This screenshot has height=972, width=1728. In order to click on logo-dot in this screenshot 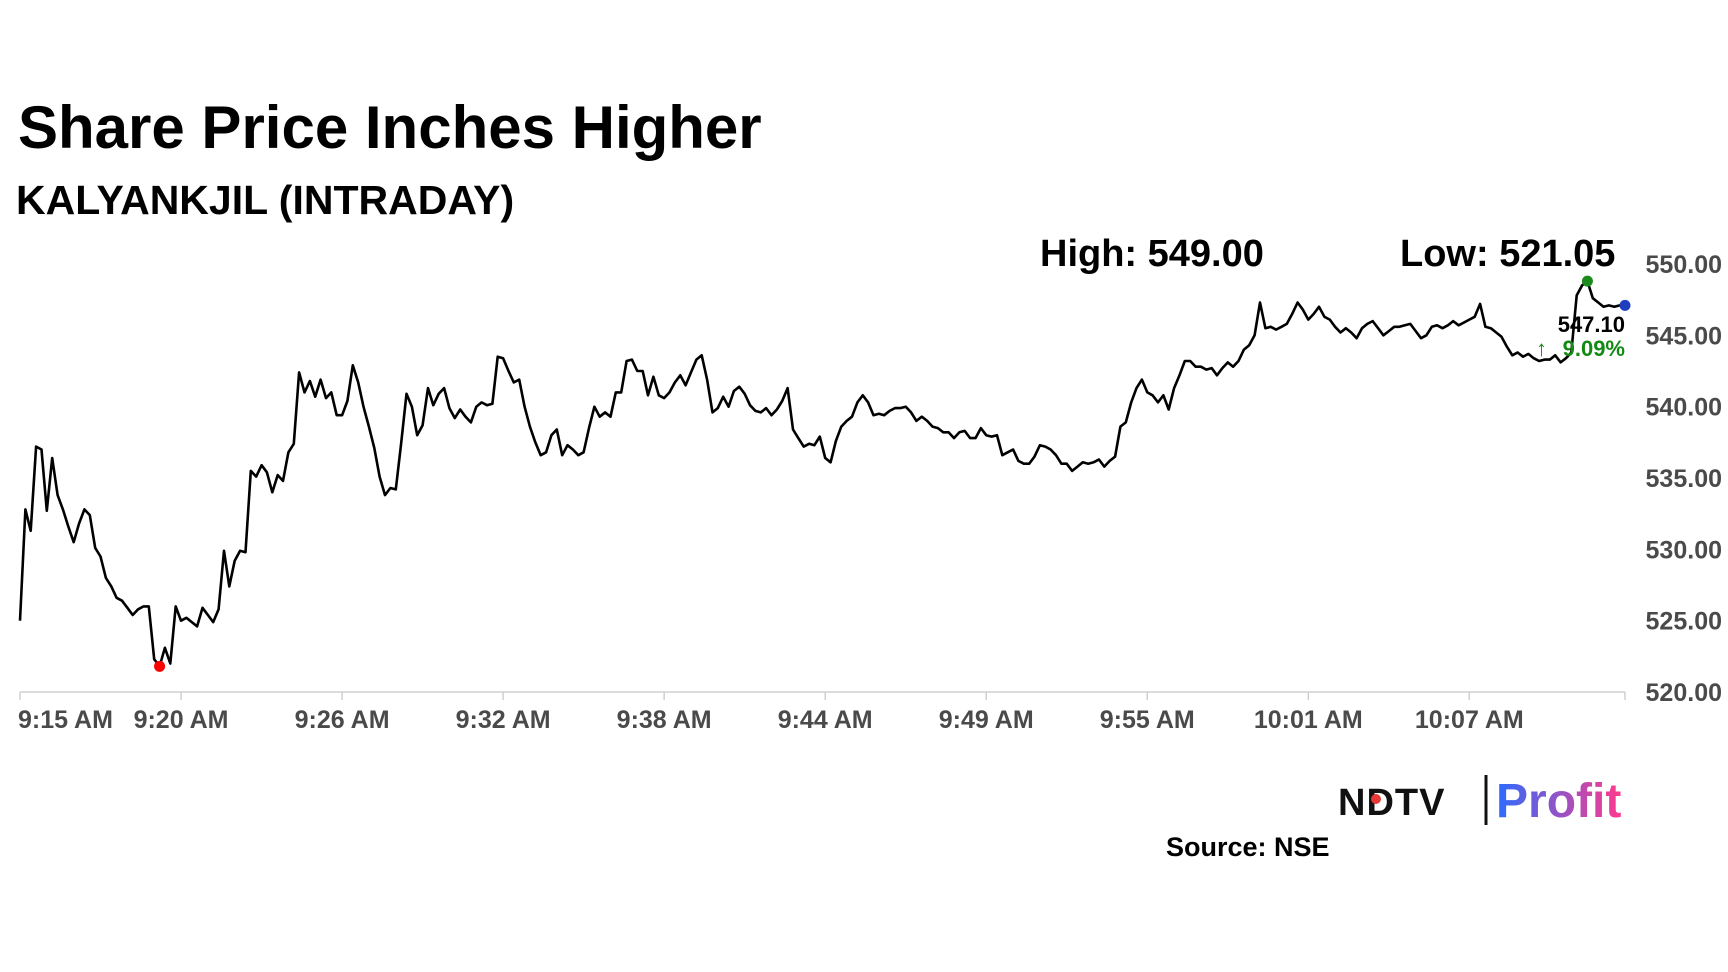, I will do `click(1376, 799)`.